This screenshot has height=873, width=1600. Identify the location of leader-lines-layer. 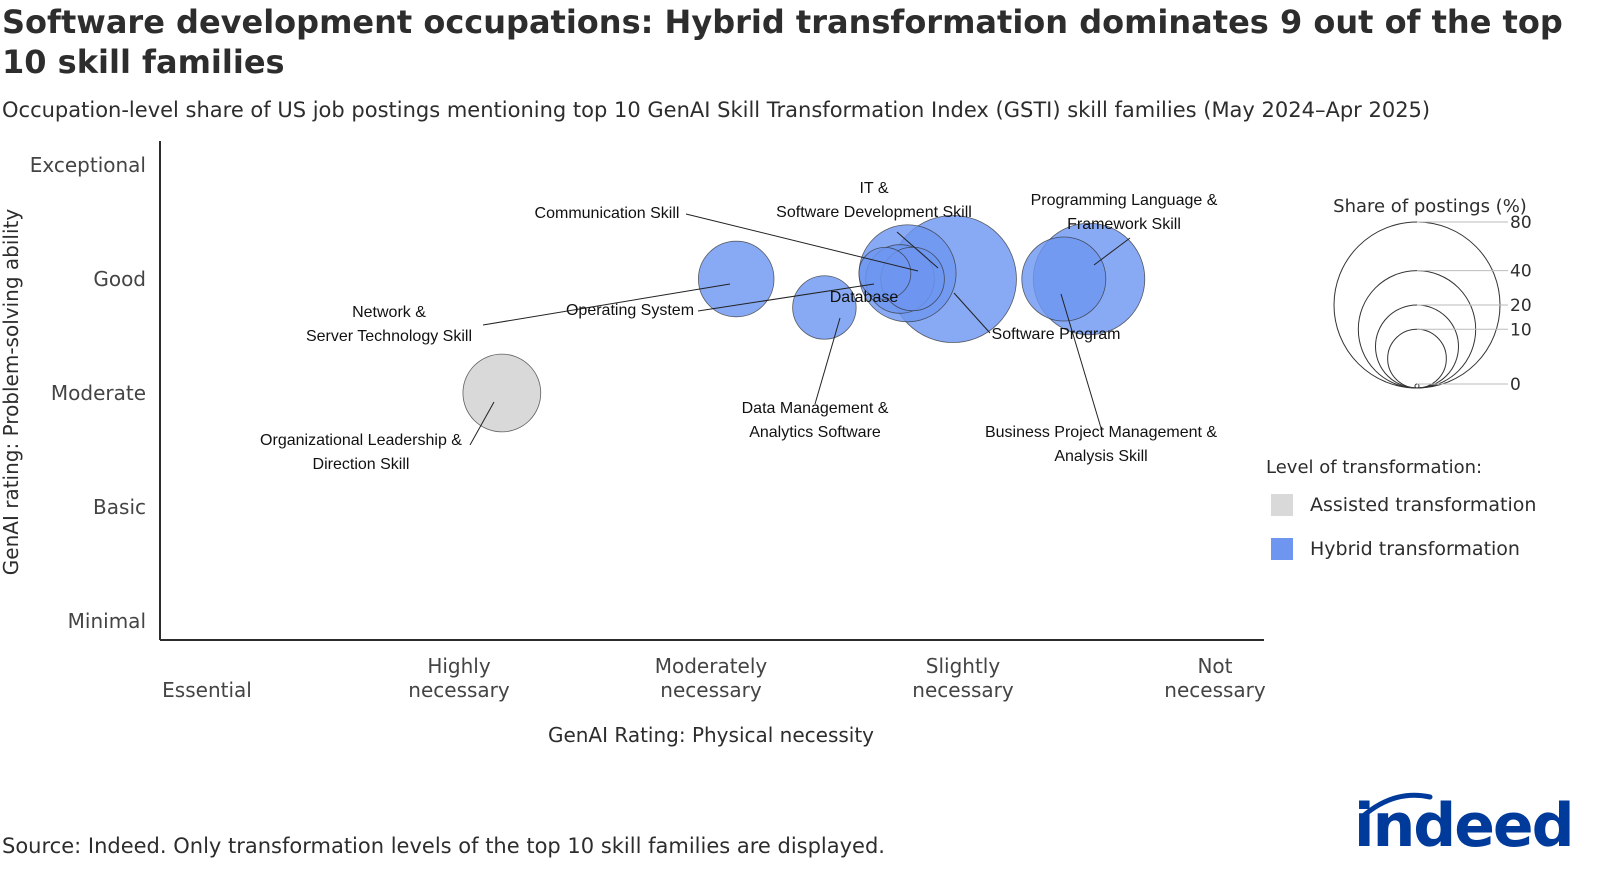
(800, 329).